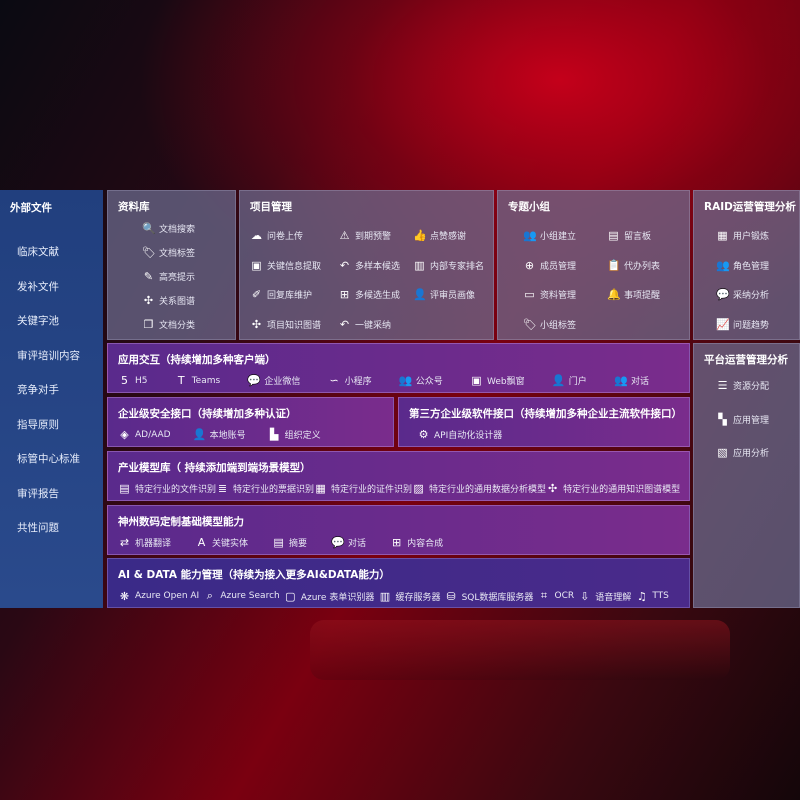 Image resolution: width=800 pixels, height=800 pixels. I want to click on item-label: Azure 表单识别器, so click(337, 597).